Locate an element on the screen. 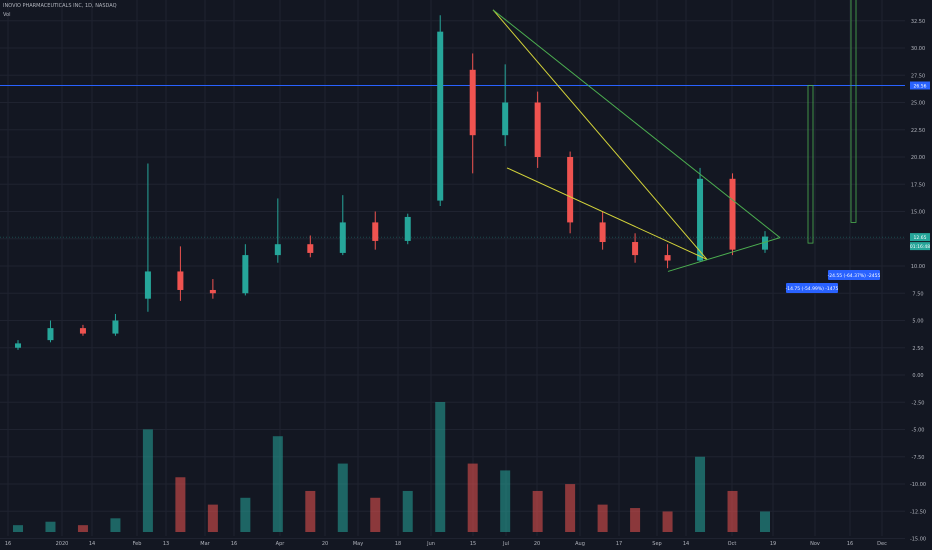 The height and width of the screenshot is (550, 932). x-tick-label: Dec is located at coordinates (882, 544).